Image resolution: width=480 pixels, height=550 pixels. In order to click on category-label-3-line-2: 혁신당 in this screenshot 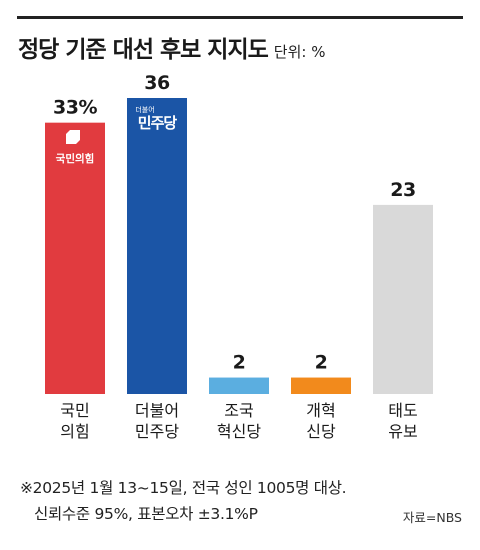, I will do `click(239, 431)`.